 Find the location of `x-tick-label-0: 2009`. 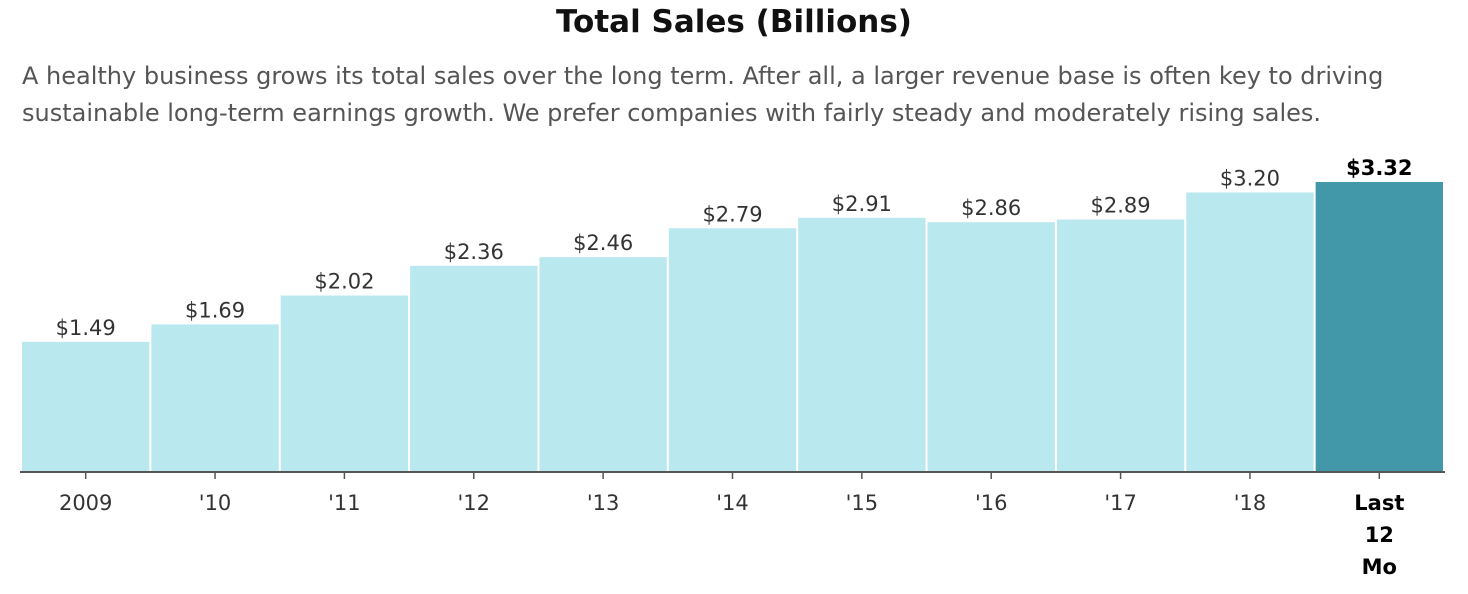

x-tick-label-0: 2009 is located at coordinates (85, 503).